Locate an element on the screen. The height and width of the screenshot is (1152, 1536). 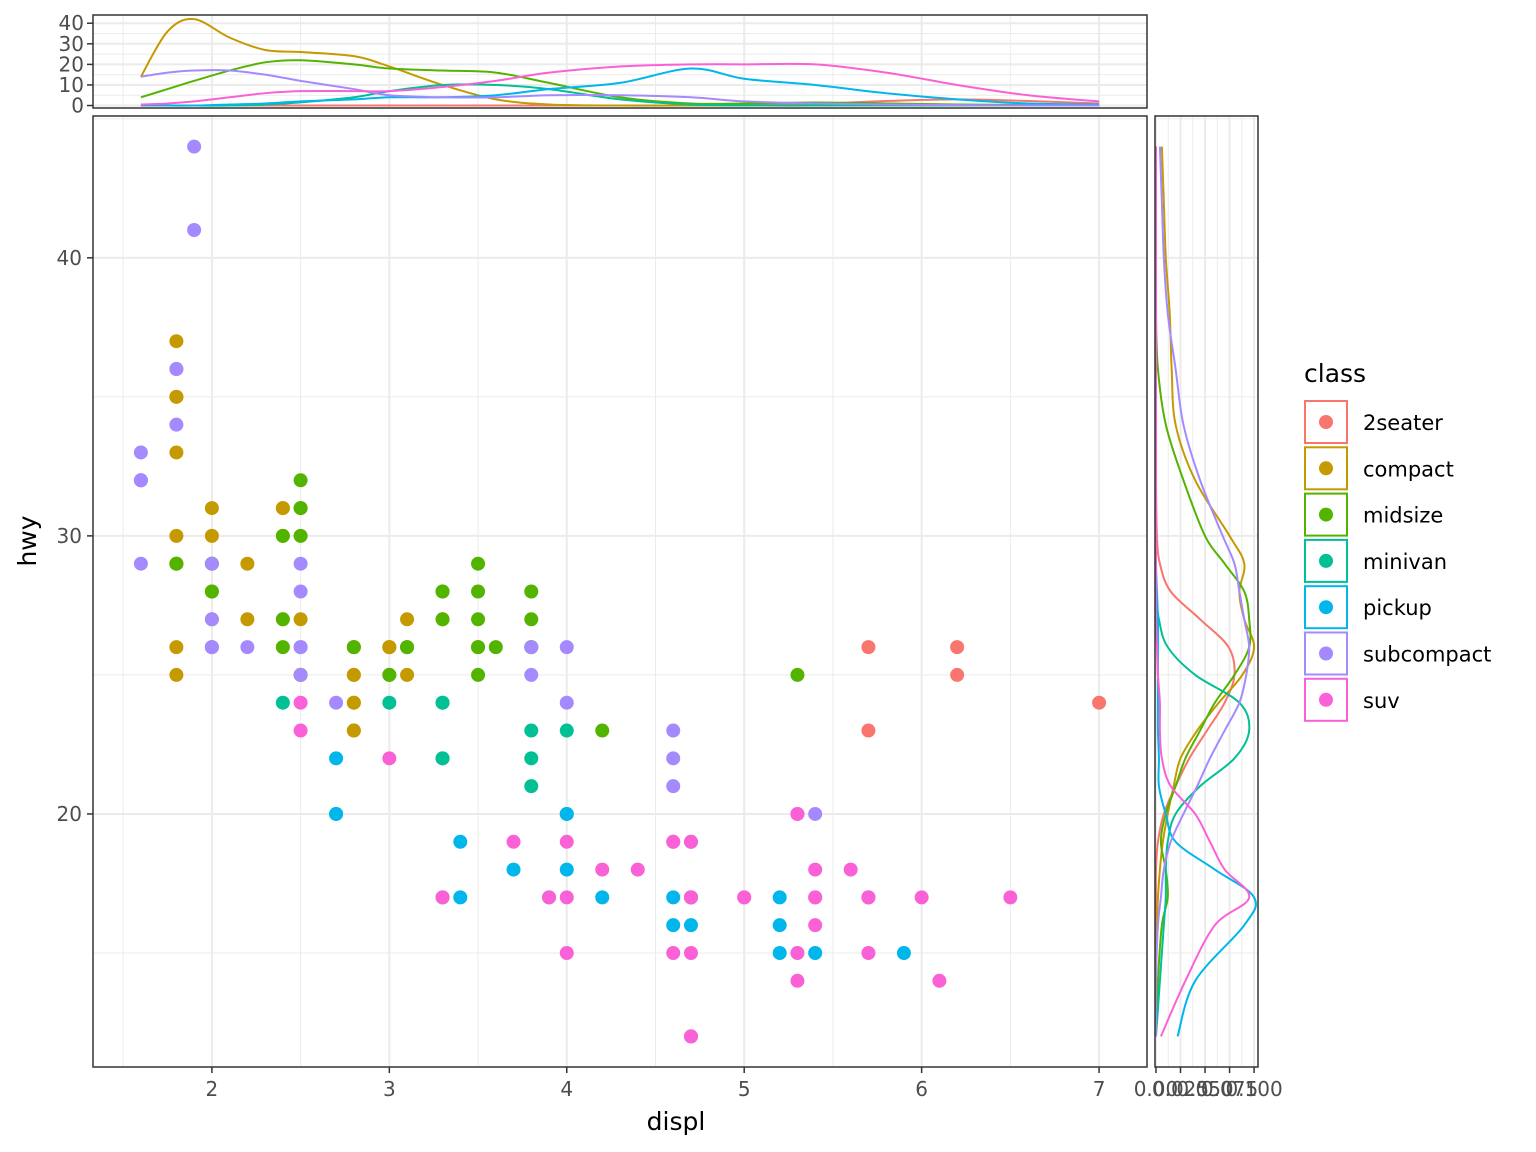
right-panel-background is located at coordinates (1206, 591).